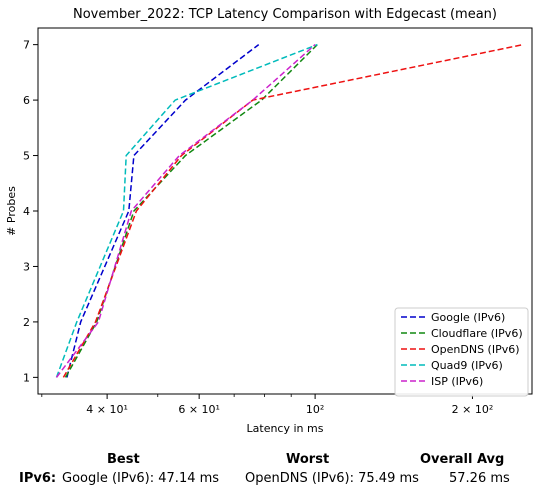 The width and height of the screenshot is (541, 496). I want to click on y-tick-label: 7, so click(26, 45).